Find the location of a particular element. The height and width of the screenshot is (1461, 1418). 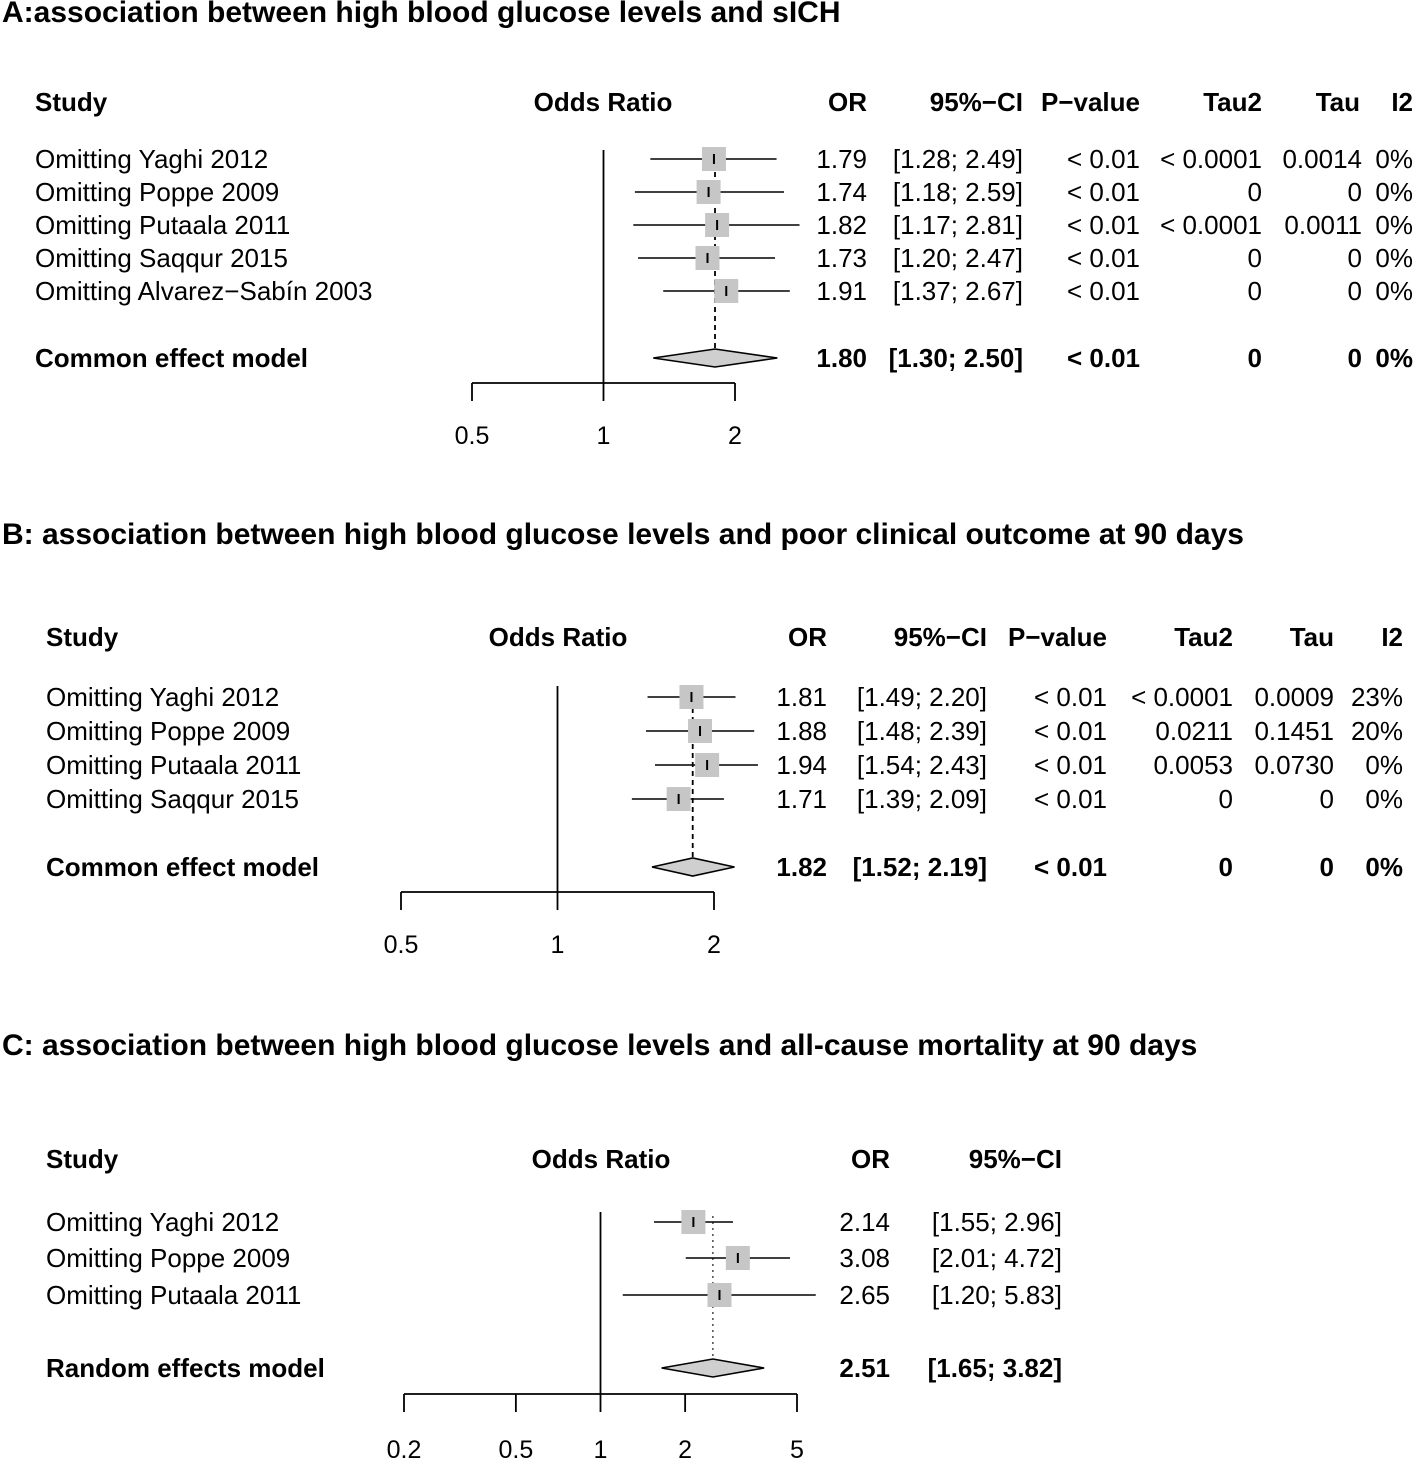

i2-value: 20% is located at coordinates (1377, 731).